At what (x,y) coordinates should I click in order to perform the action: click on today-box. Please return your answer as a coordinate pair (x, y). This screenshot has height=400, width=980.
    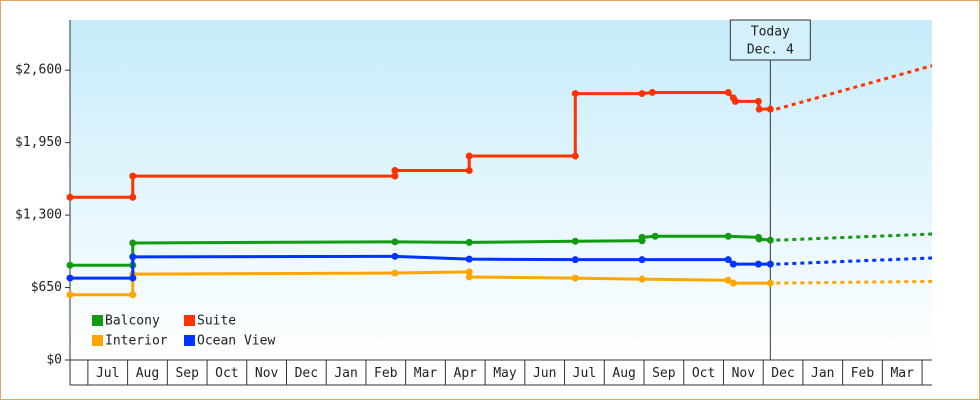
    Looking at the image, I should click on (770, 40).